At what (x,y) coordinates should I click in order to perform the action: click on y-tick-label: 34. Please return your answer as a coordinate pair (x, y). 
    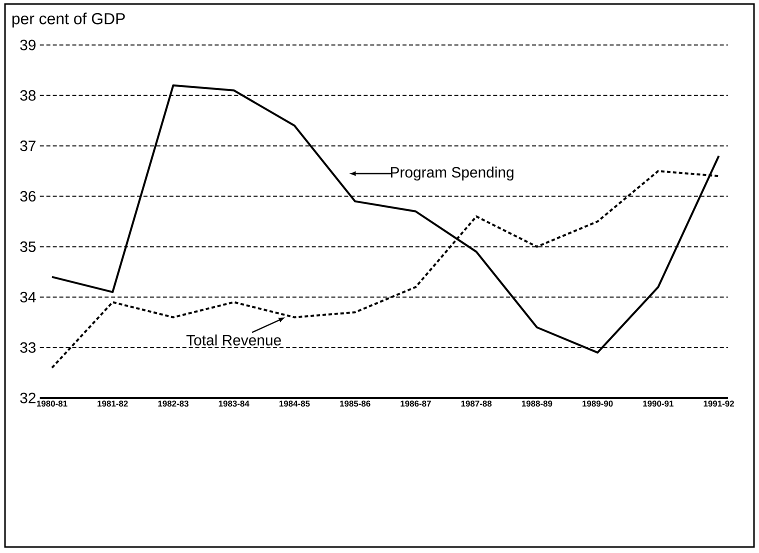
    Looking at the image, I should click on (28, 297).